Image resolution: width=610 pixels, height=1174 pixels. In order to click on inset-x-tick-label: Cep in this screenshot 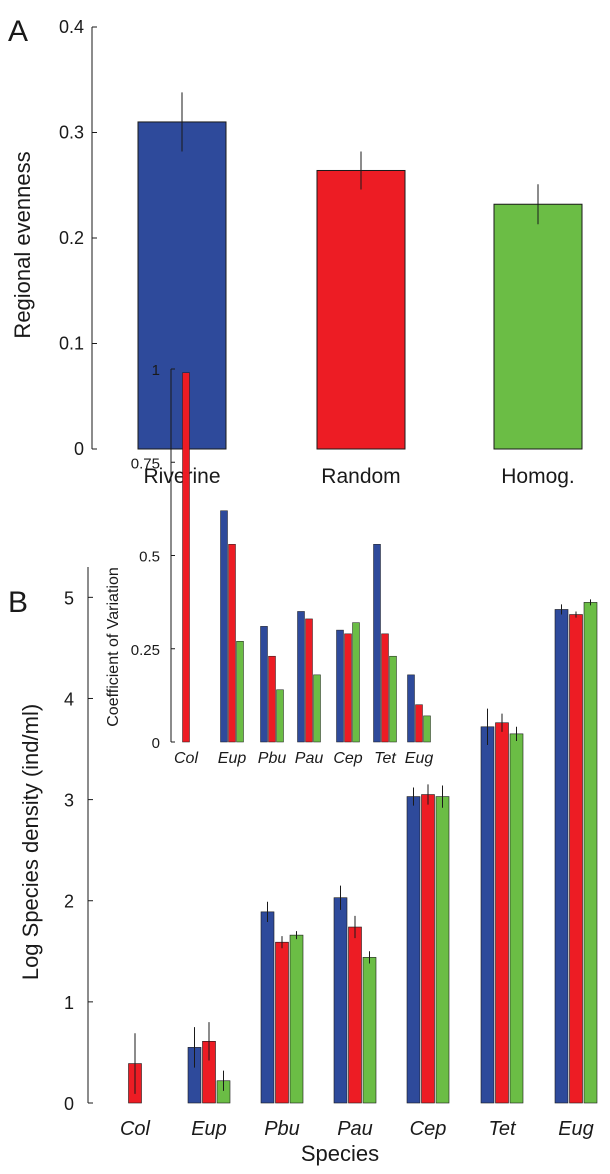, I will do `click(347, 758)`.